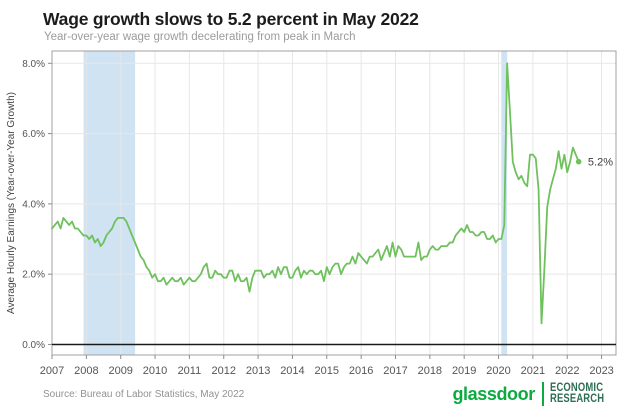 Image resolution: width=630 pixels, height=420 pixels. I want to click on y-tick-label: 6.0%, so click(33, 134).